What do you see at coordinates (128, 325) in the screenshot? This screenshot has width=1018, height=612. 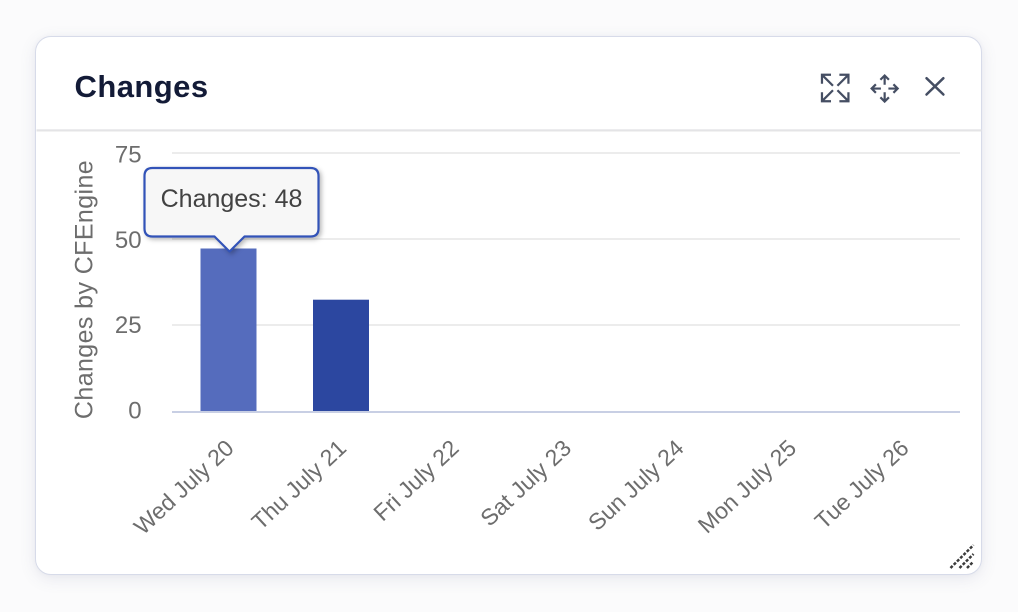 I see `svg-text: 25` at bounding box center [128, 325].